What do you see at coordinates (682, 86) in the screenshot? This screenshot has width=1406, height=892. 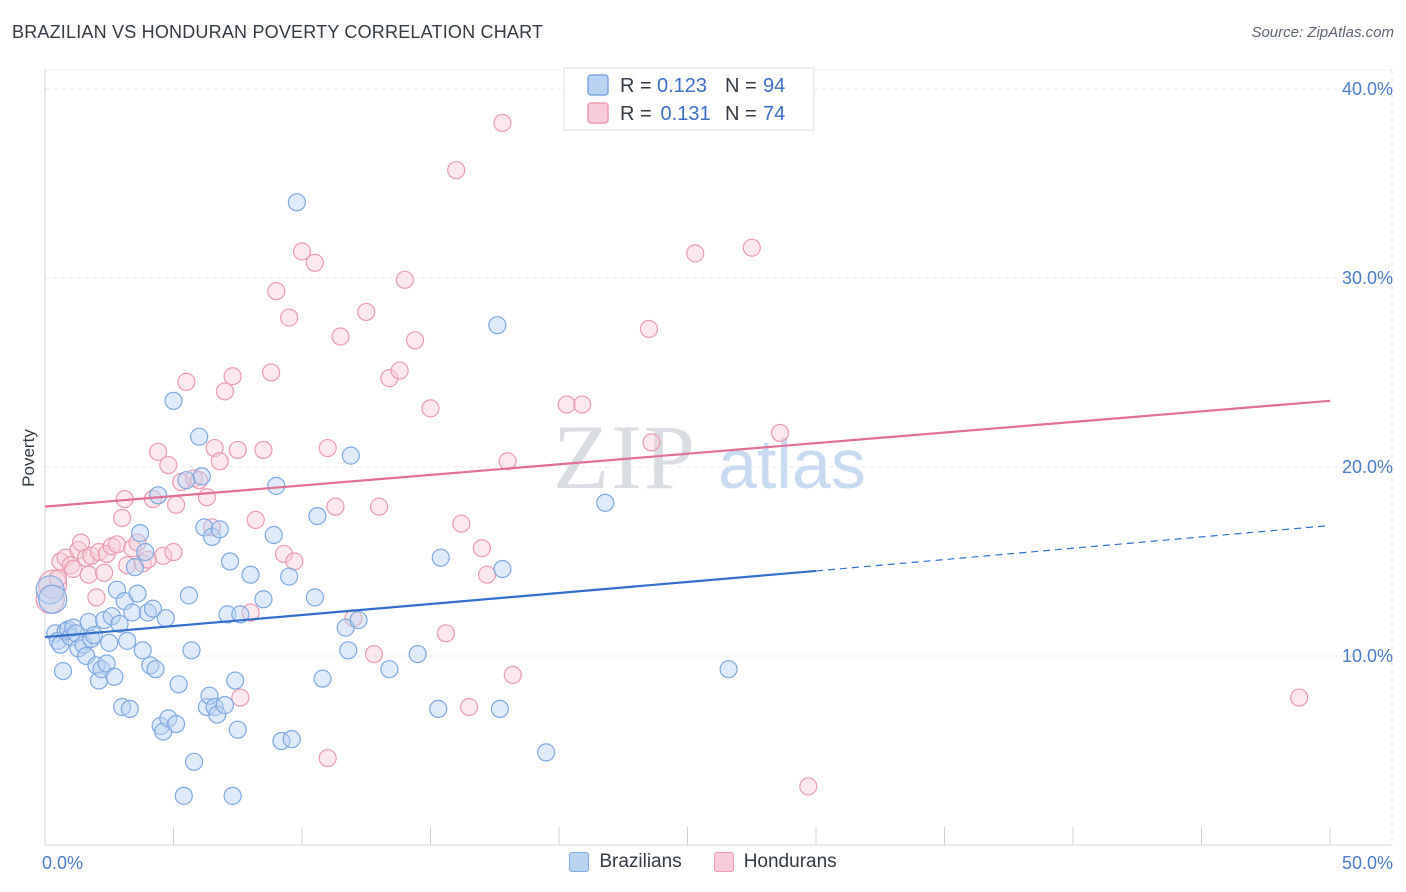 I see `legend-r-value-1: 0.123` at bounding box center [682, 86].